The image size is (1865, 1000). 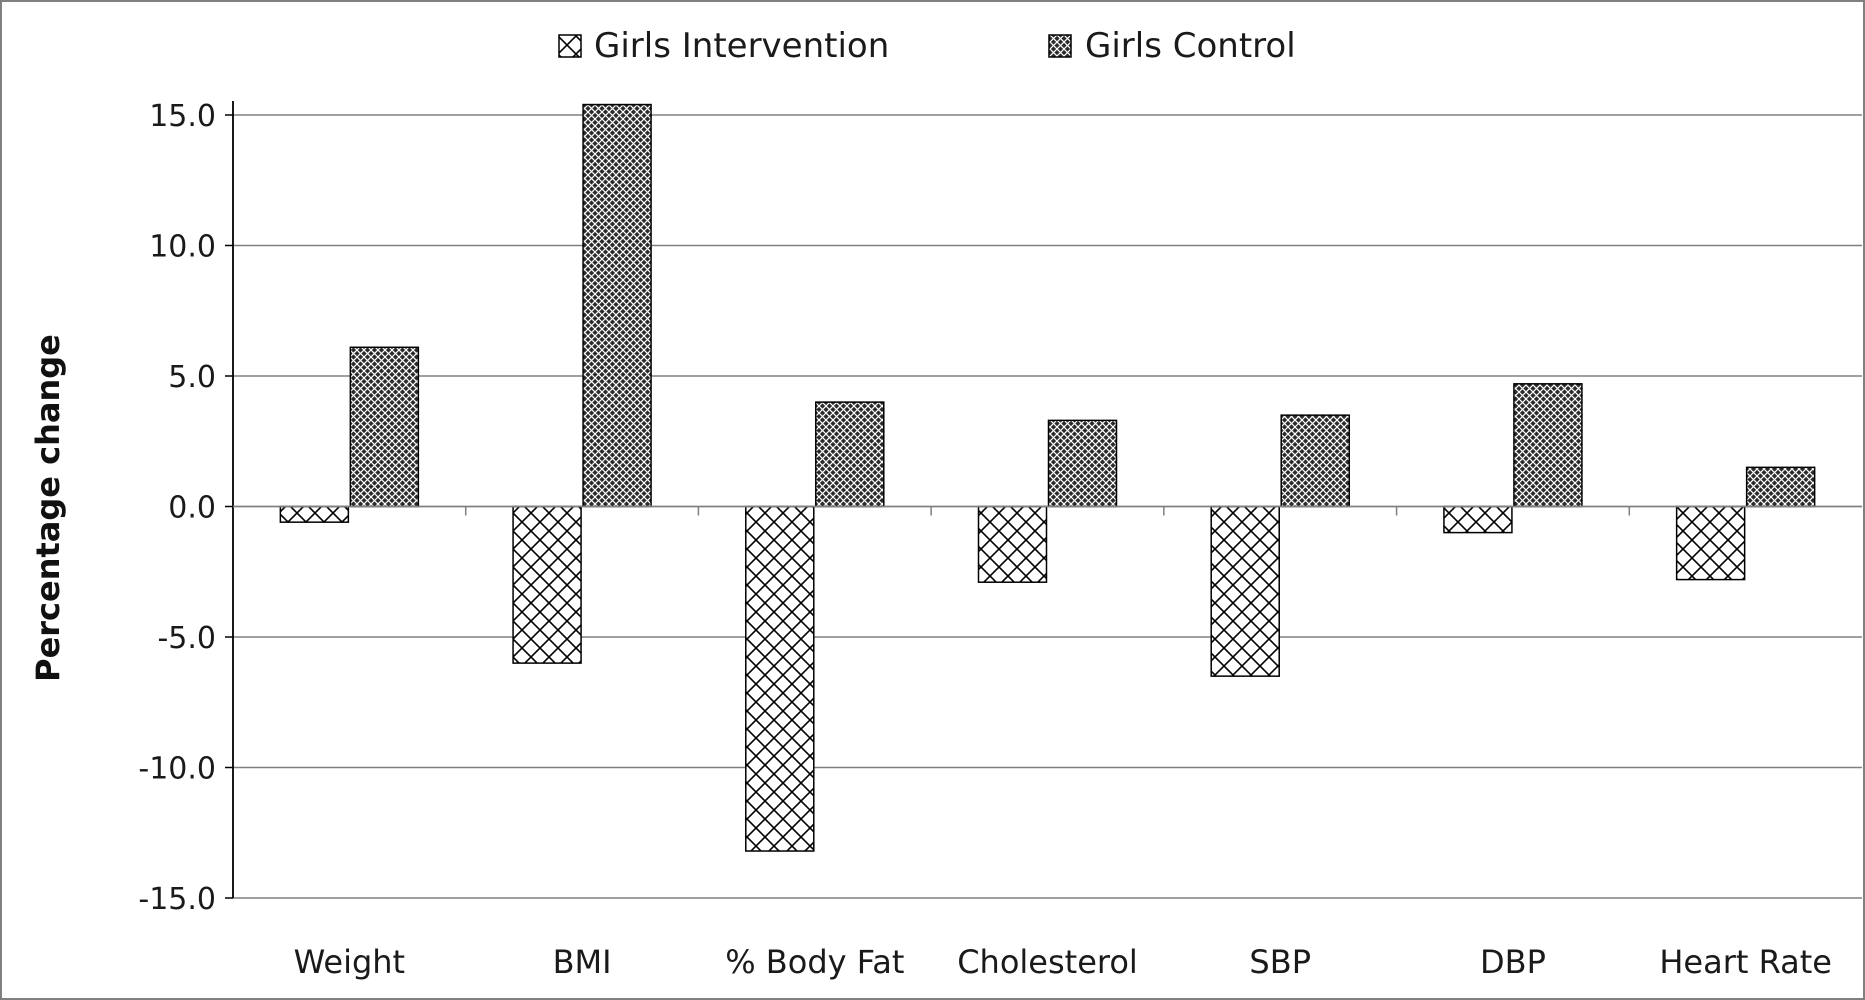 What do you see at coordinates (177, 899) in the screenshot?
I see `y-tick-label: -15.0` at bounding box center [177, 899].